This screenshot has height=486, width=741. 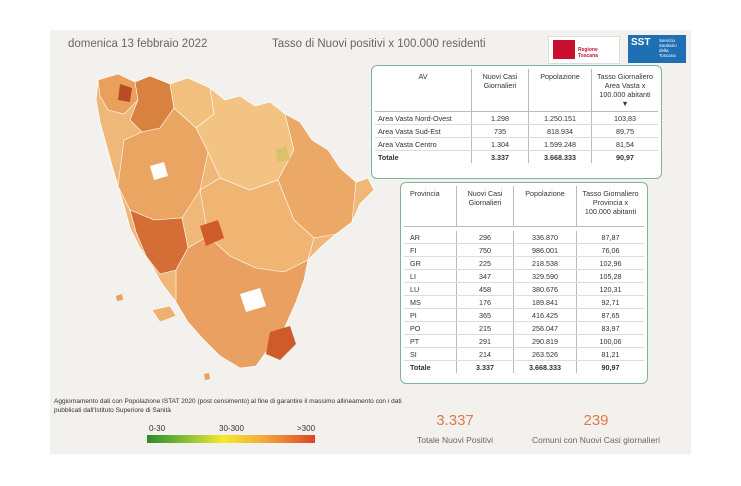 I want to click on table-cell: Area Vasta Sud-Est, so click(x=423, y=131).